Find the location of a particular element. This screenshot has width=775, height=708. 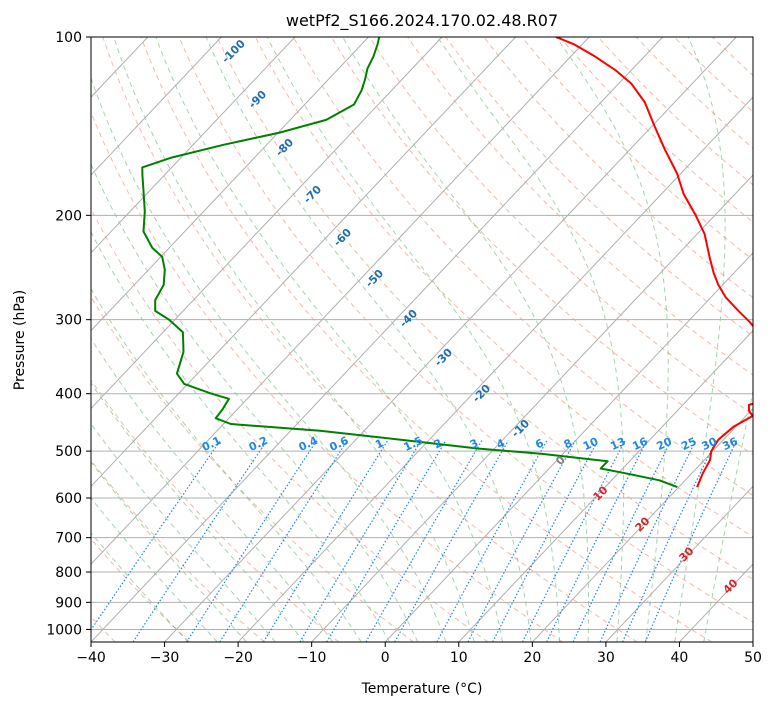

y-tick-label: 200 is located at coordinates (68, 216).